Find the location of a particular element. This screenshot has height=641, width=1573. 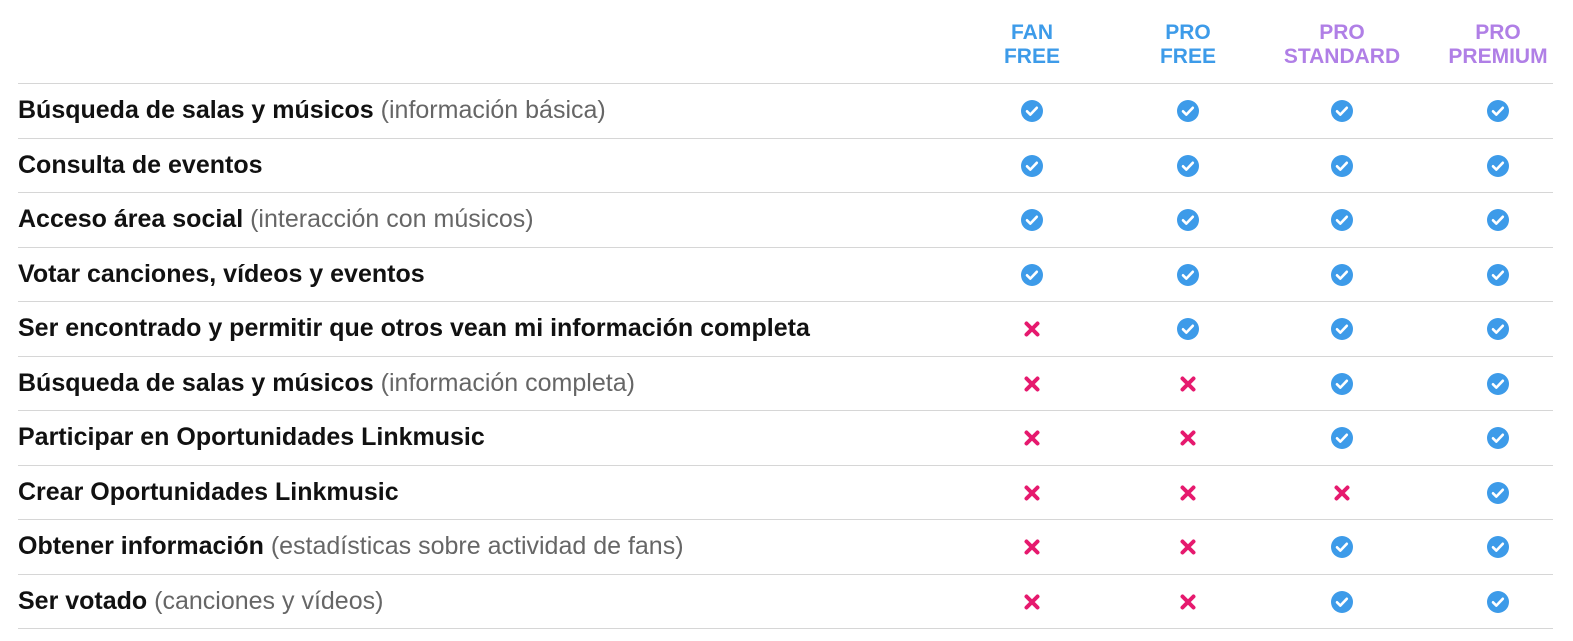

header-line: PREMIUM is located at coordinates (1498, 56).